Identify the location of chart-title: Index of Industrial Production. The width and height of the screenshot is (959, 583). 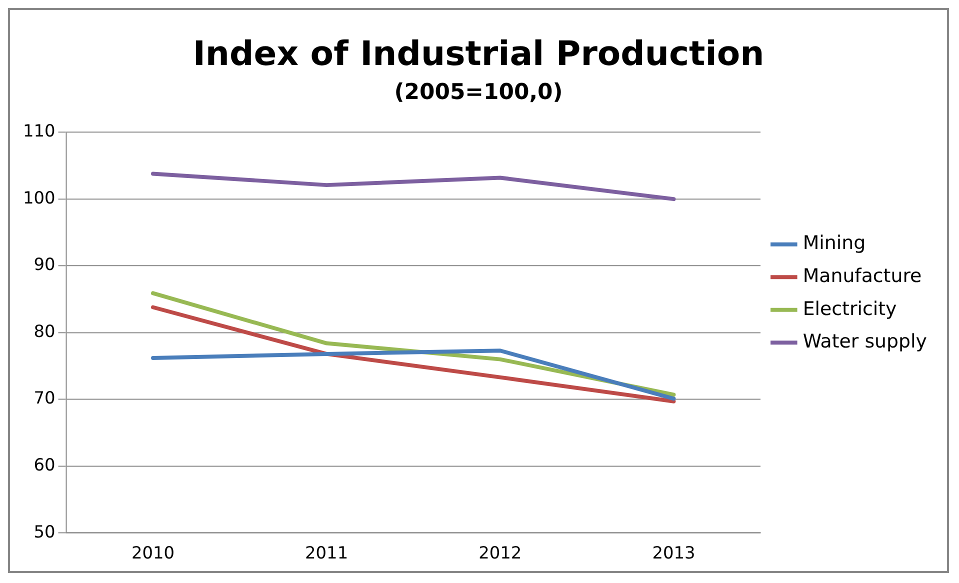
(478, 53).